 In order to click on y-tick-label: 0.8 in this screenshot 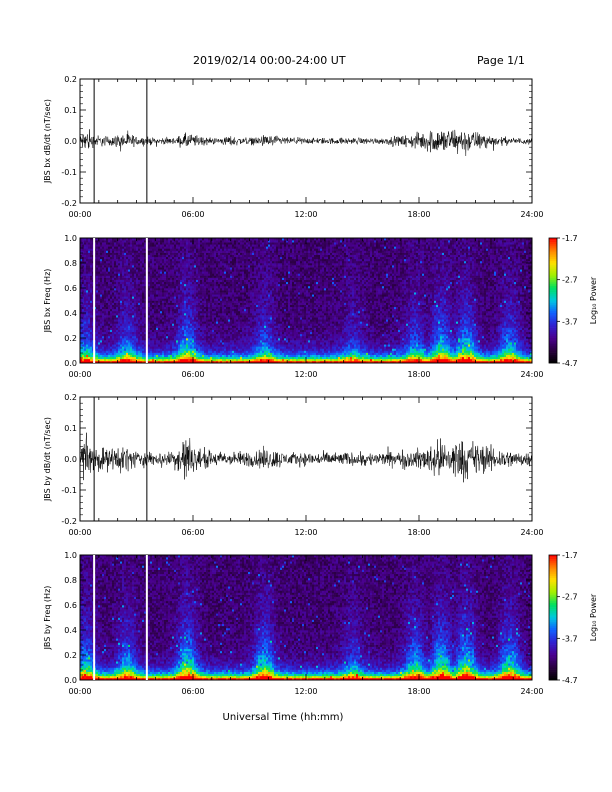, I will do `click(70, 580)`.